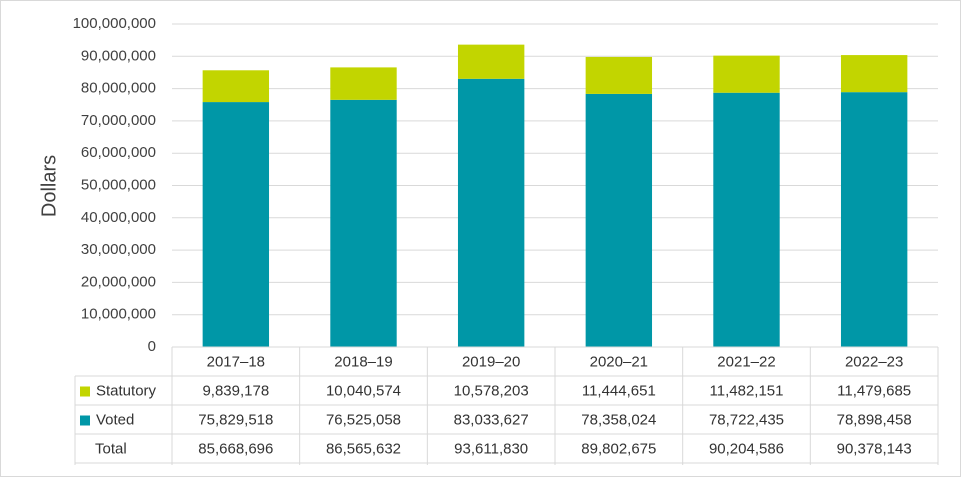  What do you see at coordinates (874, 448) in the screenshot?
I see `data-label: 90,378,143` at bounding box center [874, 448].